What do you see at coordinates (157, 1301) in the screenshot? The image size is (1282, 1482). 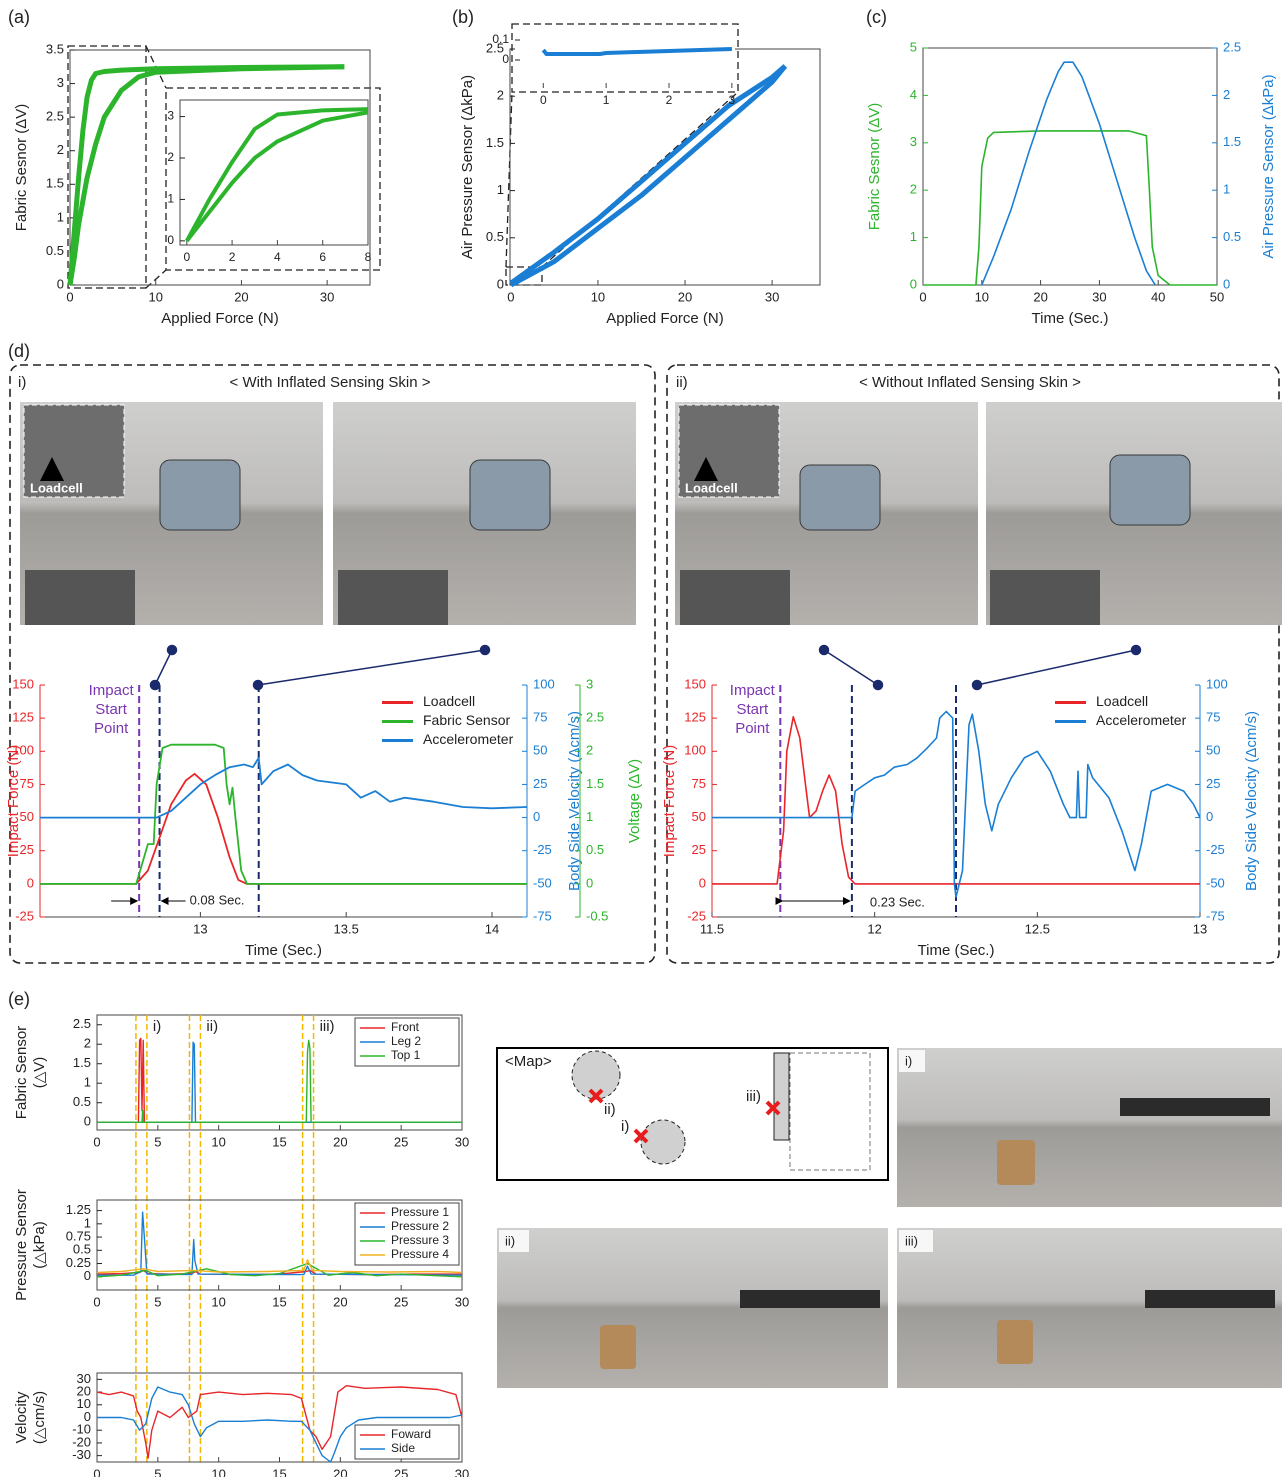 I see `x-tick-label: 5` at bounding box center [157, 1301].